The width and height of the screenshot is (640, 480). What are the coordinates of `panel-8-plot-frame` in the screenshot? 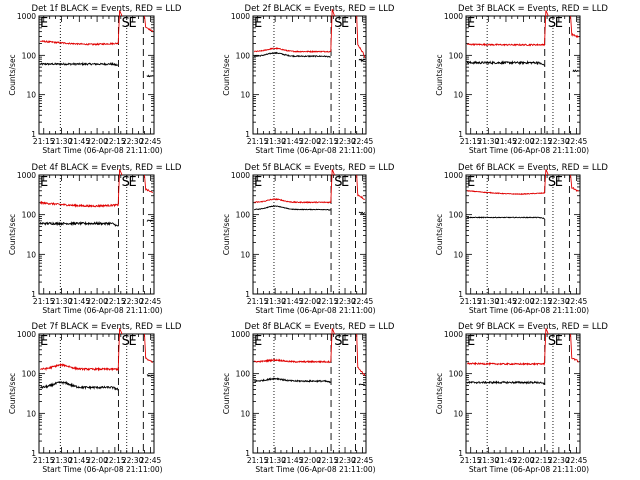 It's located at (309, 393).